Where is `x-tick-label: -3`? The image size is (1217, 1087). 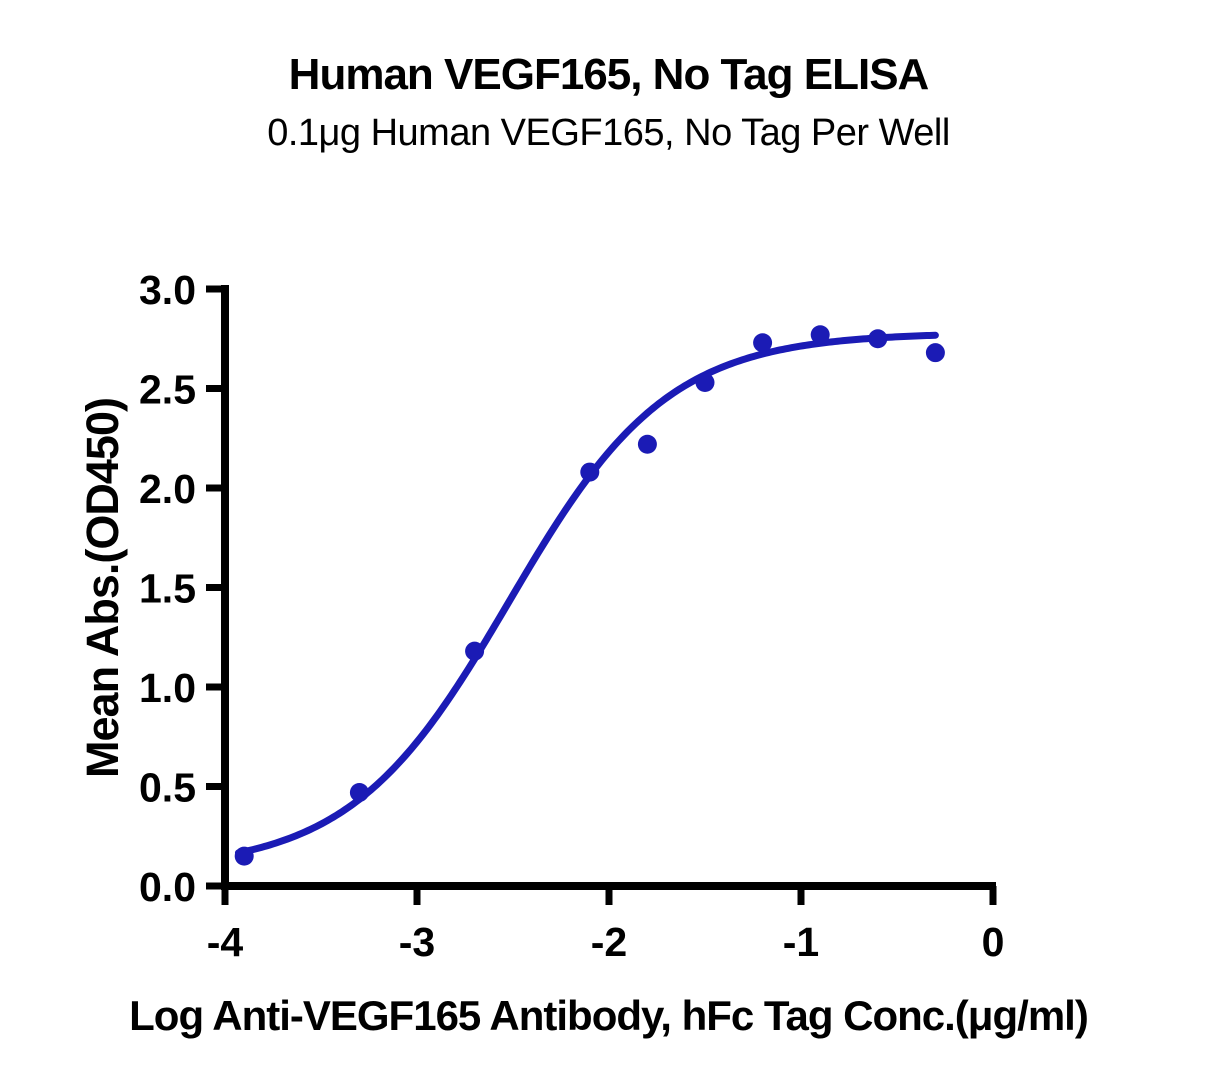
x-tick-label: -3 is located at coordinates (417, 942).